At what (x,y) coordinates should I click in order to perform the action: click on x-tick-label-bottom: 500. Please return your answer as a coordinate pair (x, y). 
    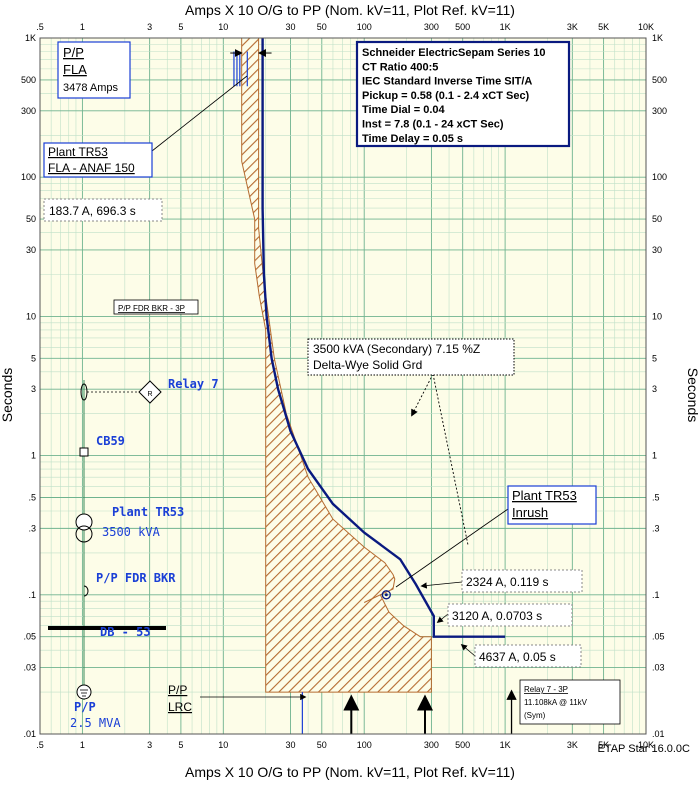
    Looking at the image, I should click on (462, 745).